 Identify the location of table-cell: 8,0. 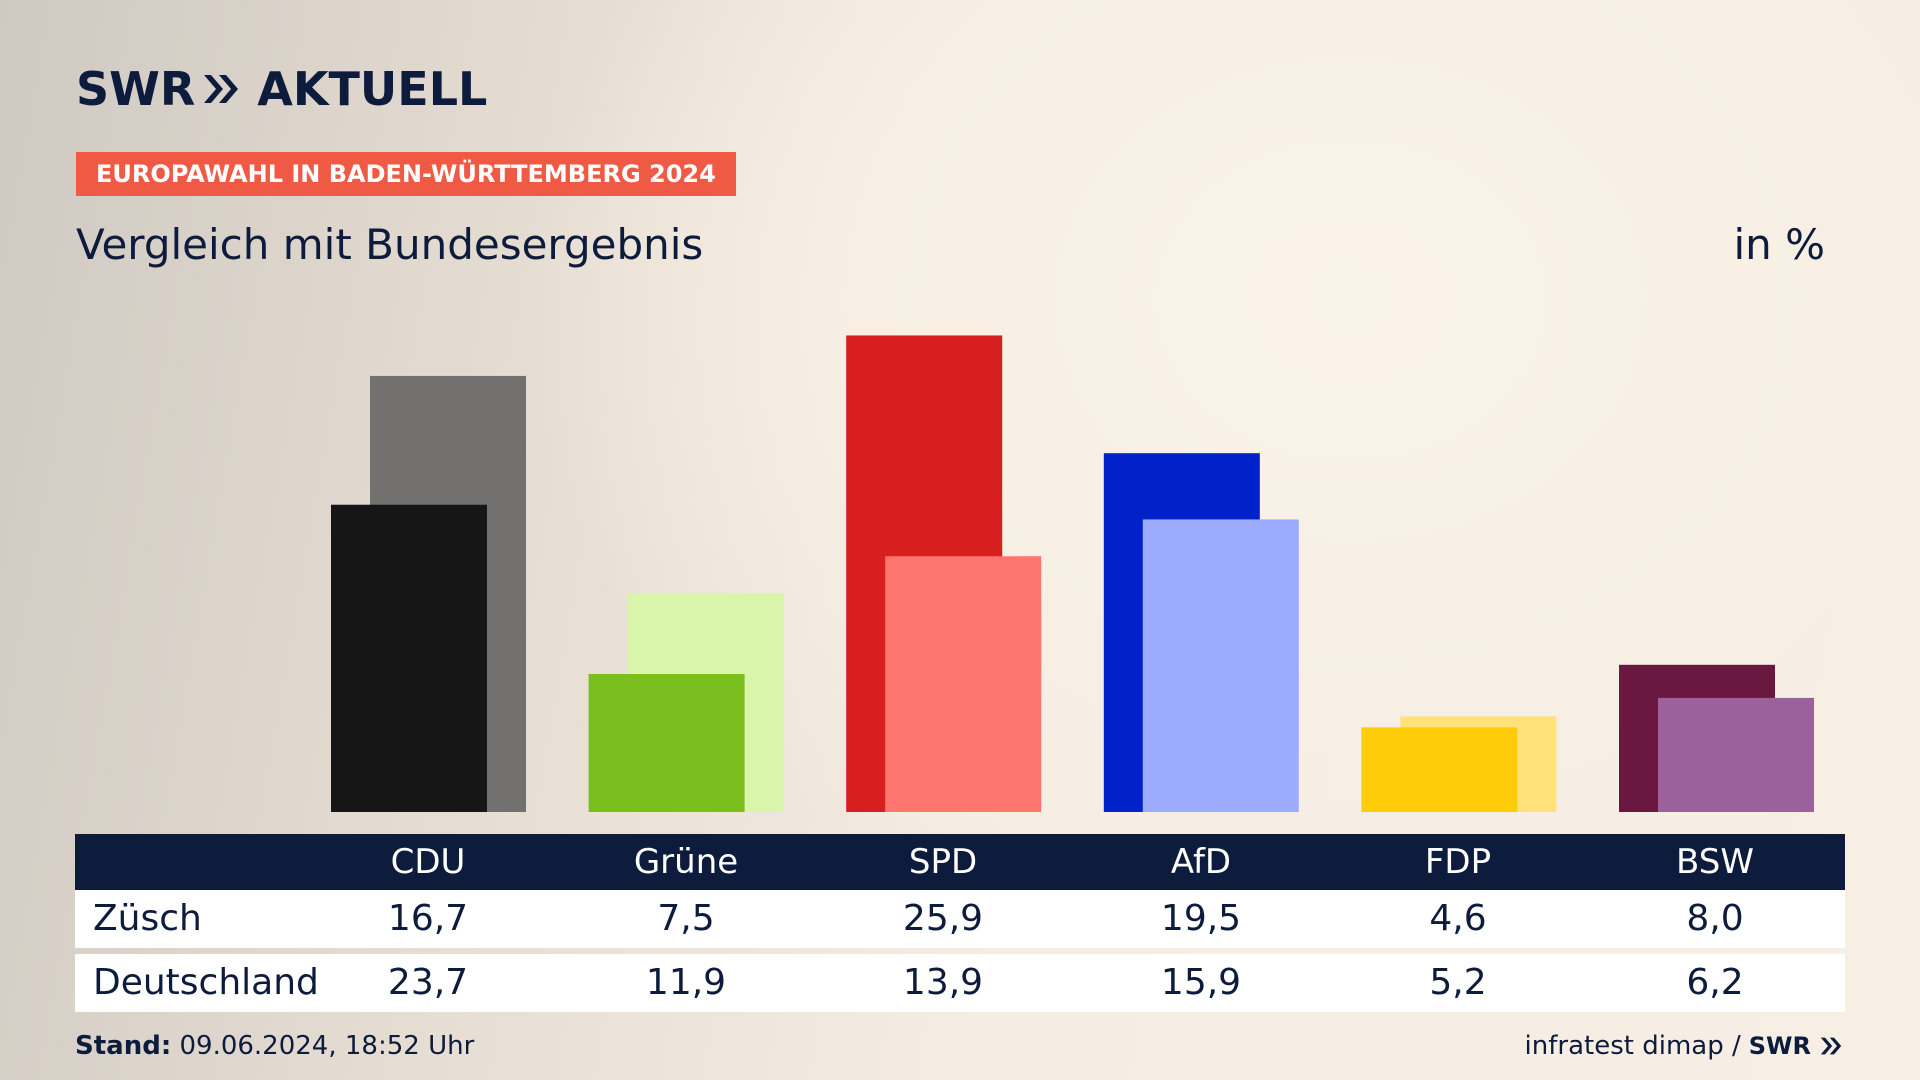
(1715, 918).